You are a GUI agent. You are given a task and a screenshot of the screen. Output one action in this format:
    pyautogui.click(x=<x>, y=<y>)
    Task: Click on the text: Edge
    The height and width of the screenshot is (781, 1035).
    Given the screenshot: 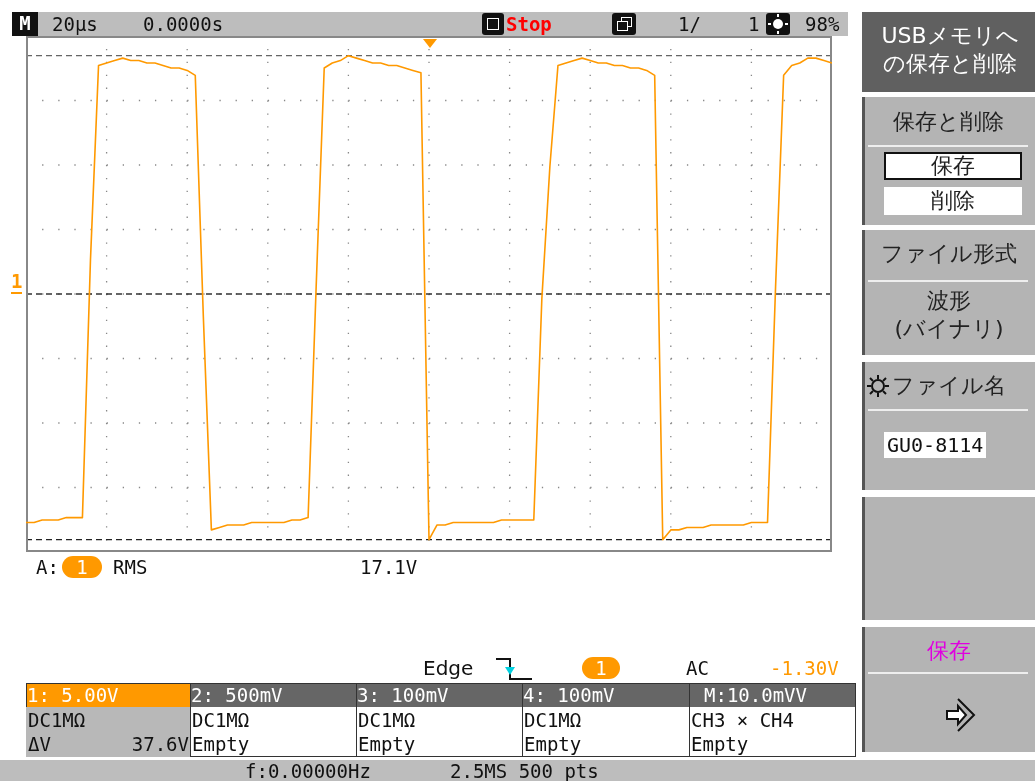 What is the action you would take?
    pyautogui.click(x=448, y=668)
    